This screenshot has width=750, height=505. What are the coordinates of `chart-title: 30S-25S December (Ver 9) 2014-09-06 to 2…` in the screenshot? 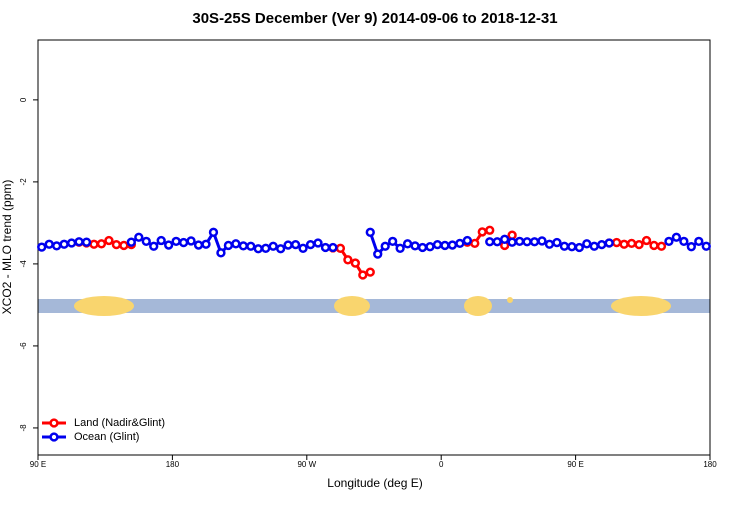 It's located at (374, 18).